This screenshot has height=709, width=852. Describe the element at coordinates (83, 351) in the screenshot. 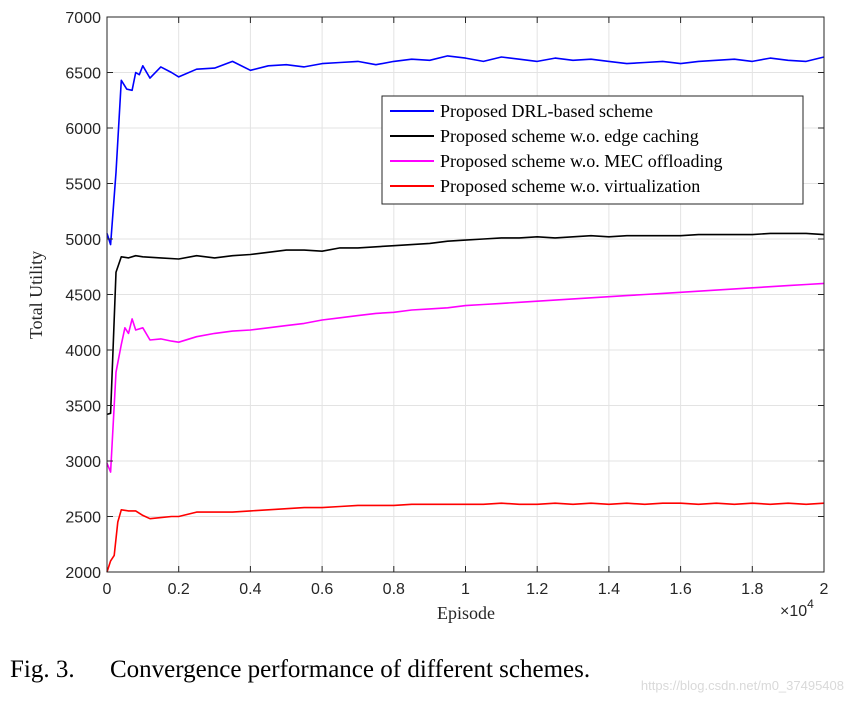

I see `y-tick-label: 4000` at that location.